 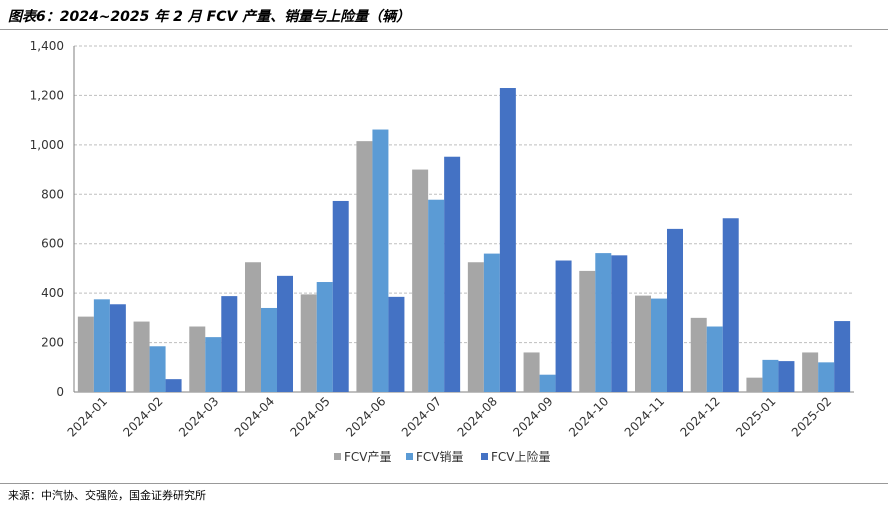 I want to click on y-tick-label: 1,000, so click(x=47, y=145).